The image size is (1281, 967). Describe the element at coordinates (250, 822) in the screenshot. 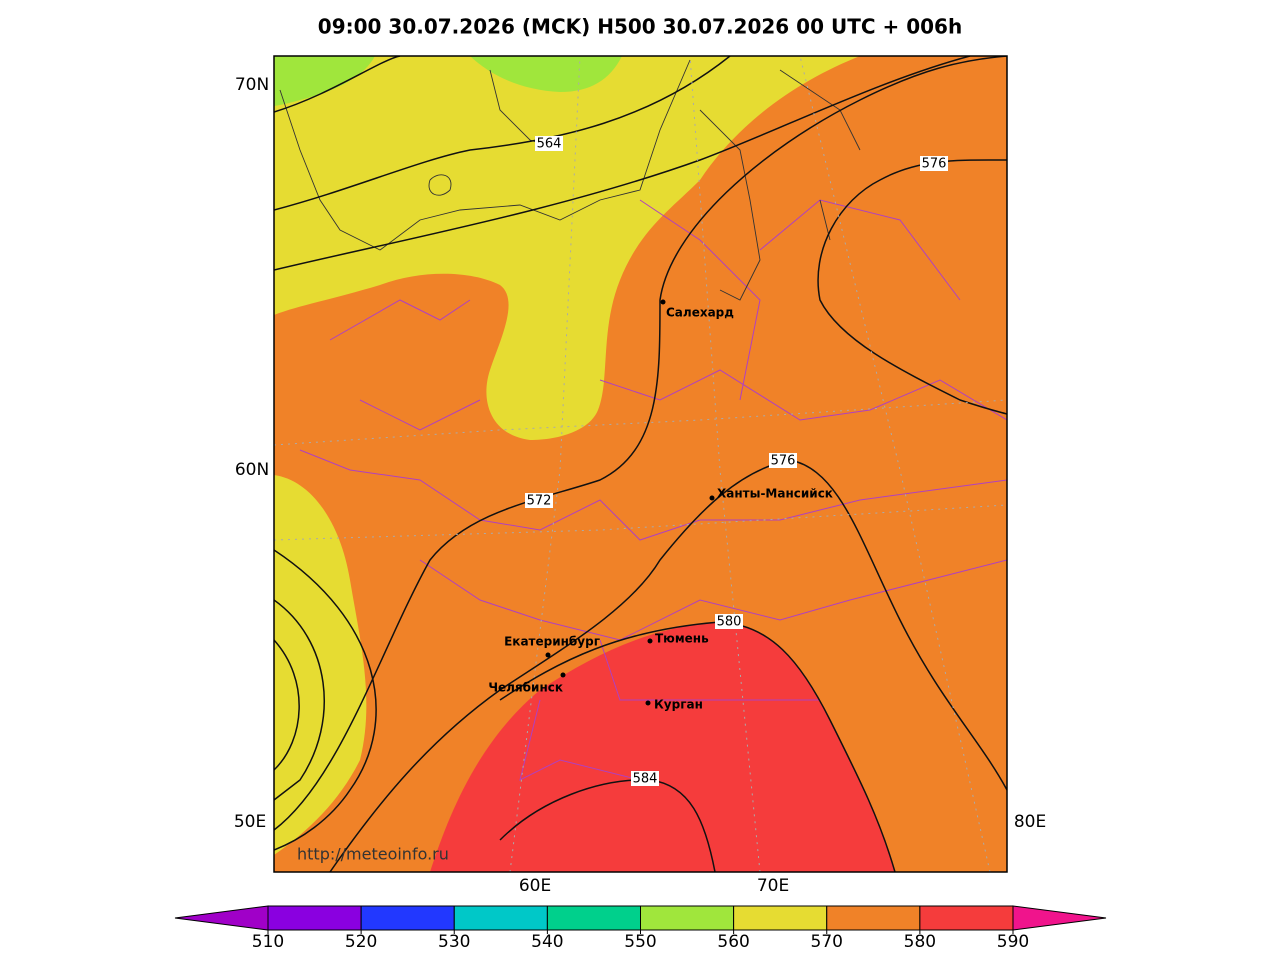

I see `lon-label: 50E` at that location.